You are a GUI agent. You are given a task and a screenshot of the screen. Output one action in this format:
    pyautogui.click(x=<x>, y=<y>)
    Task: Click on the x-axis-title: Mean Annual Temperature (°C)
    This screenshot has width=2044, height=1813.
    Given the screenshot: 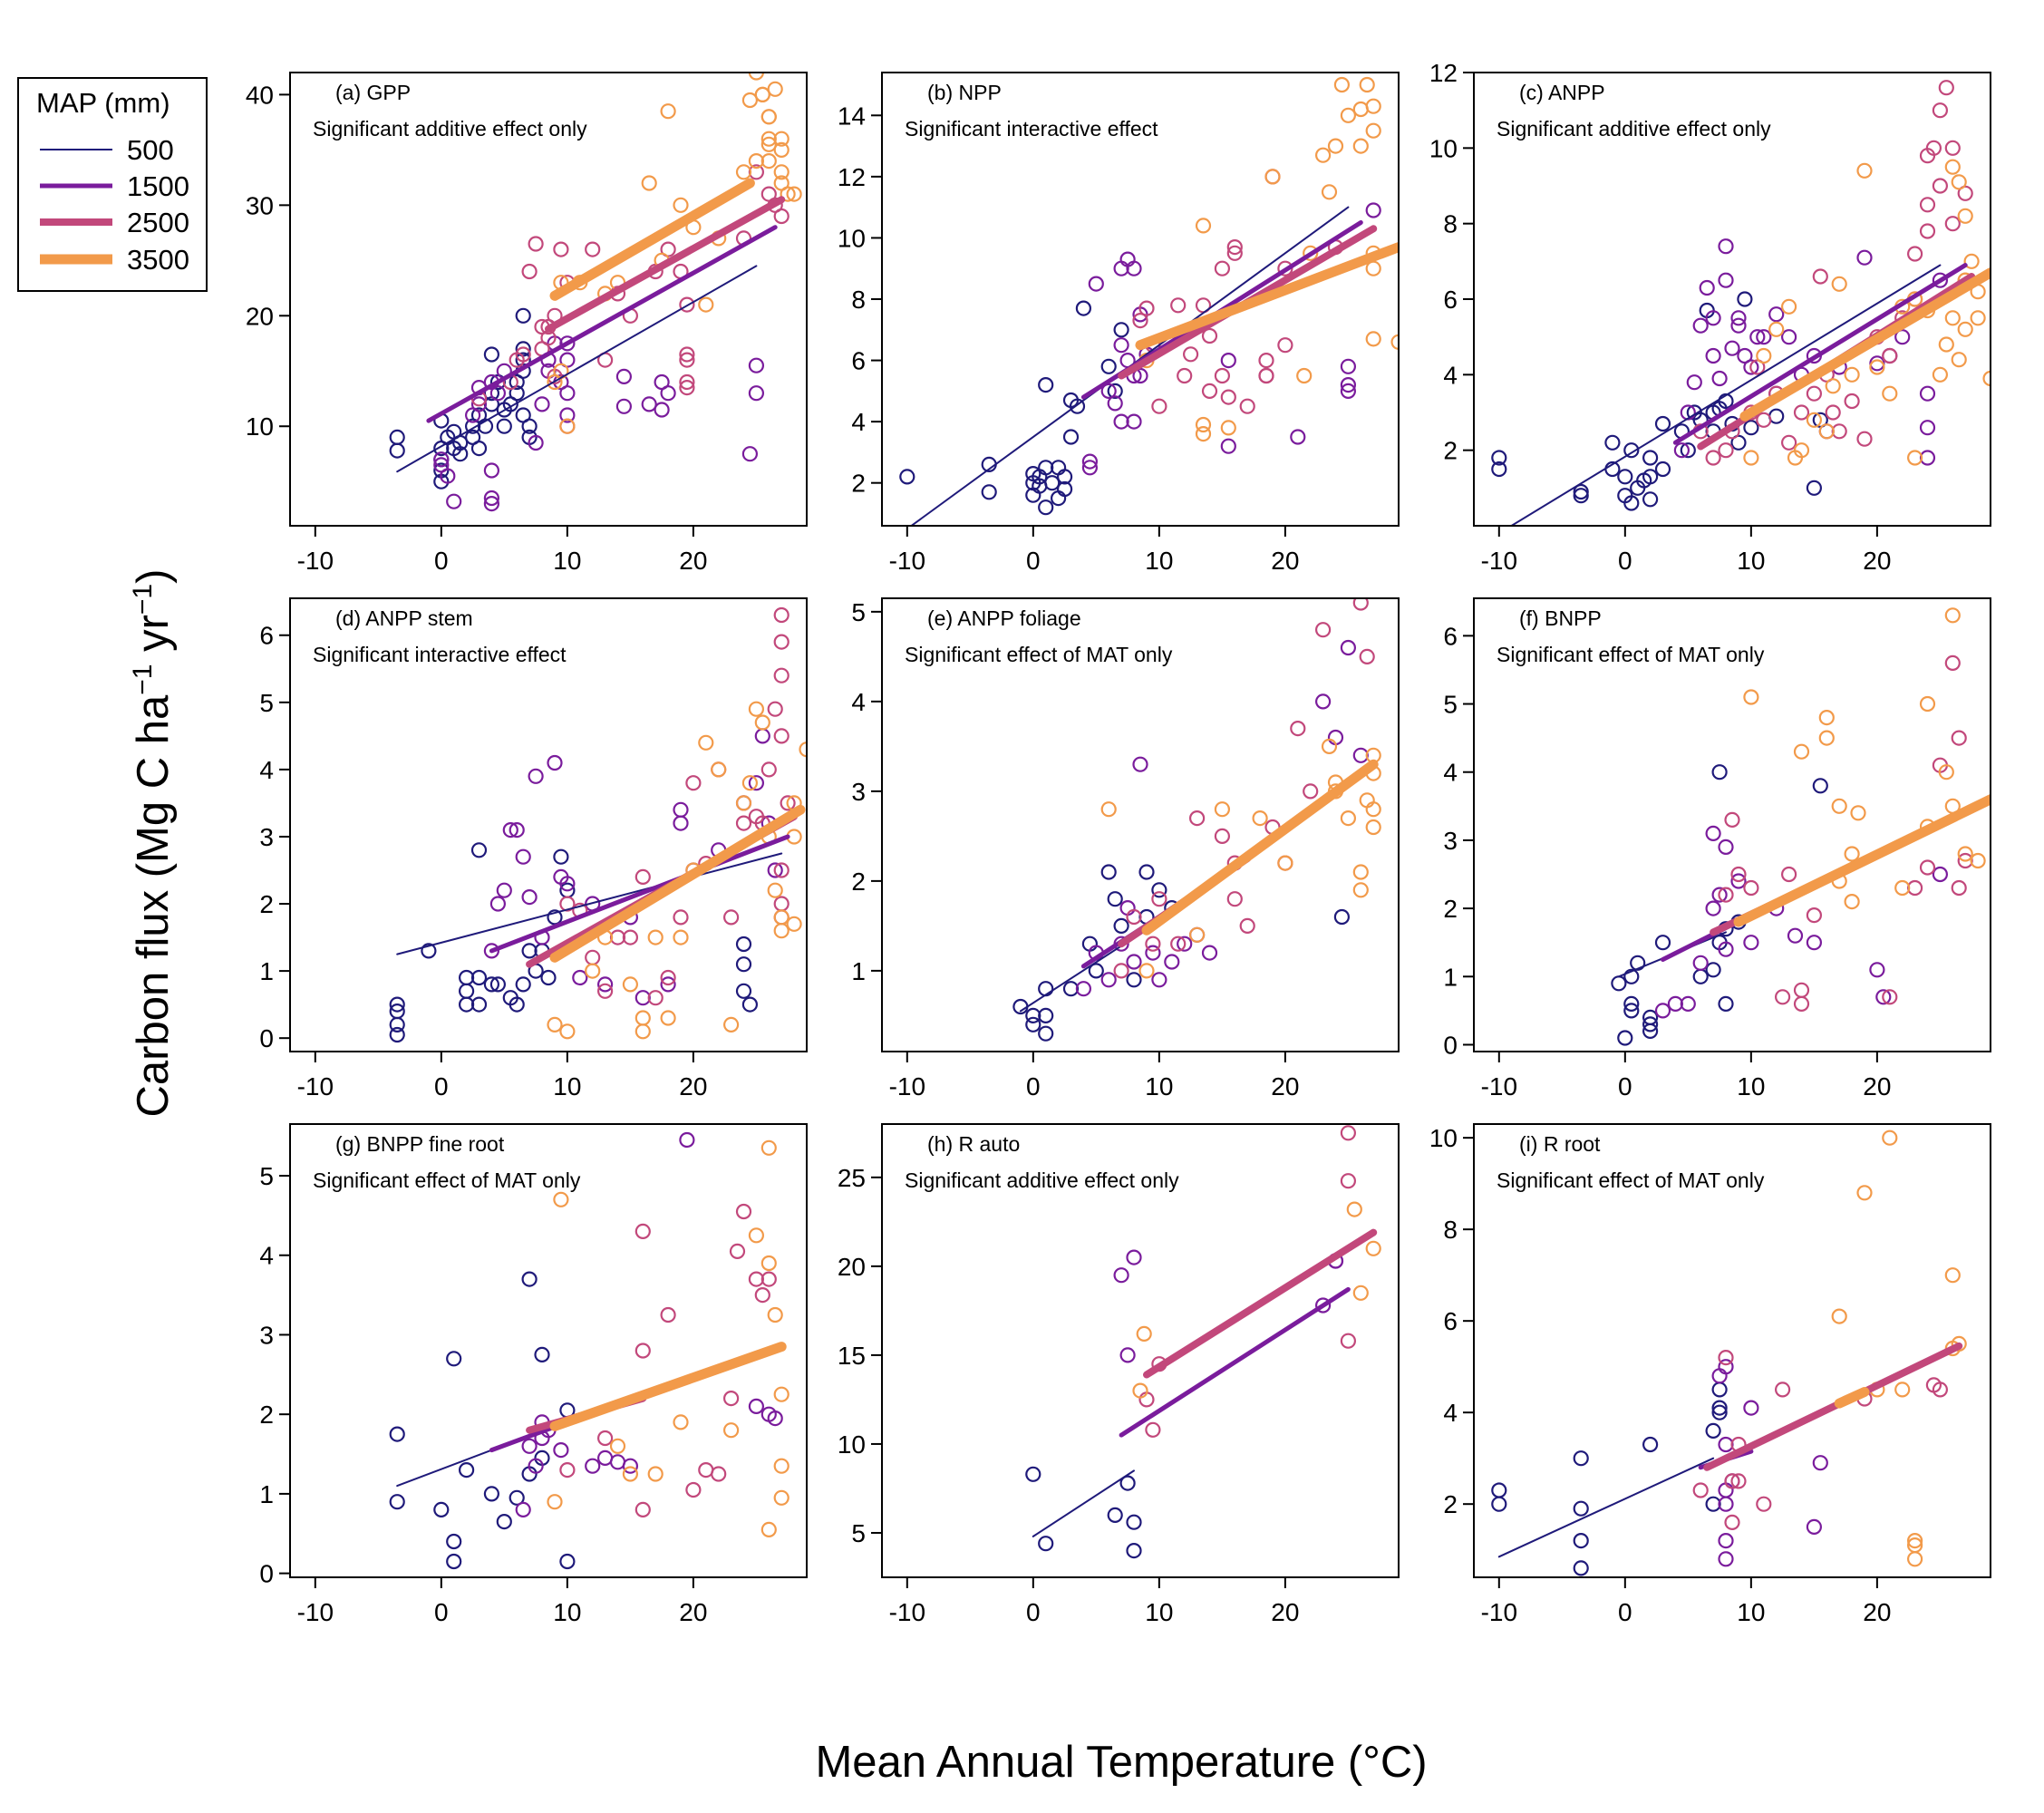 What is the action you would take?
    pyautogui.click(x=1121, y=1762)
    